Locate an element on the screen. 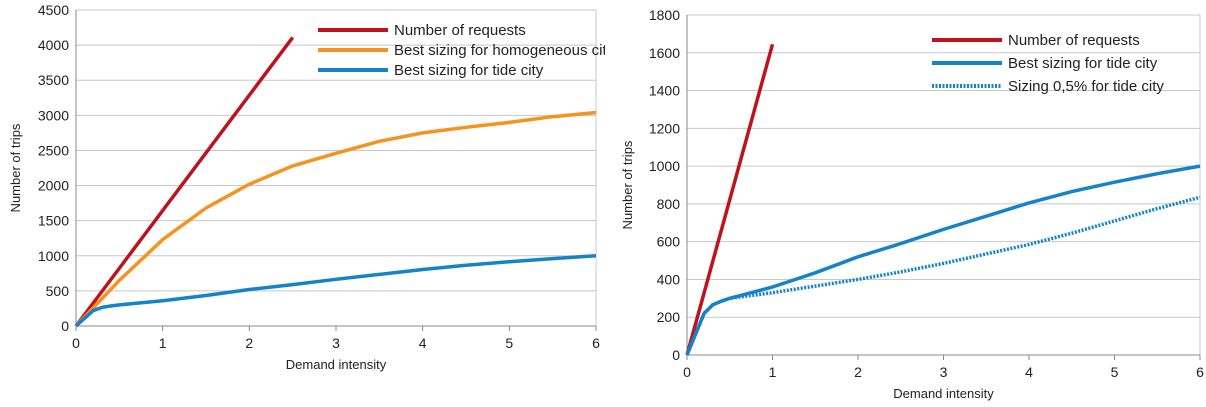 Image resolution: width=1206 pixels, height=407 pixels. y-tick-label: 4500 is located at coordinates (53, 10).